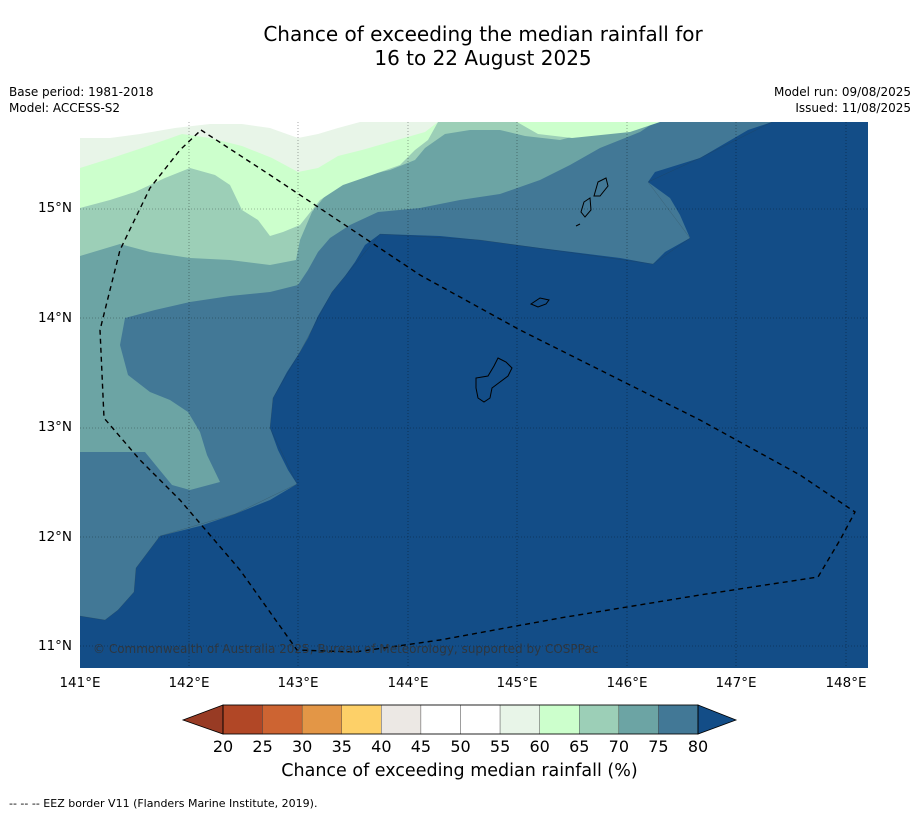  Describe the element at coordinates (517, 683) in the screenshot. I see `lon-label-145e: 145°E` at that location.